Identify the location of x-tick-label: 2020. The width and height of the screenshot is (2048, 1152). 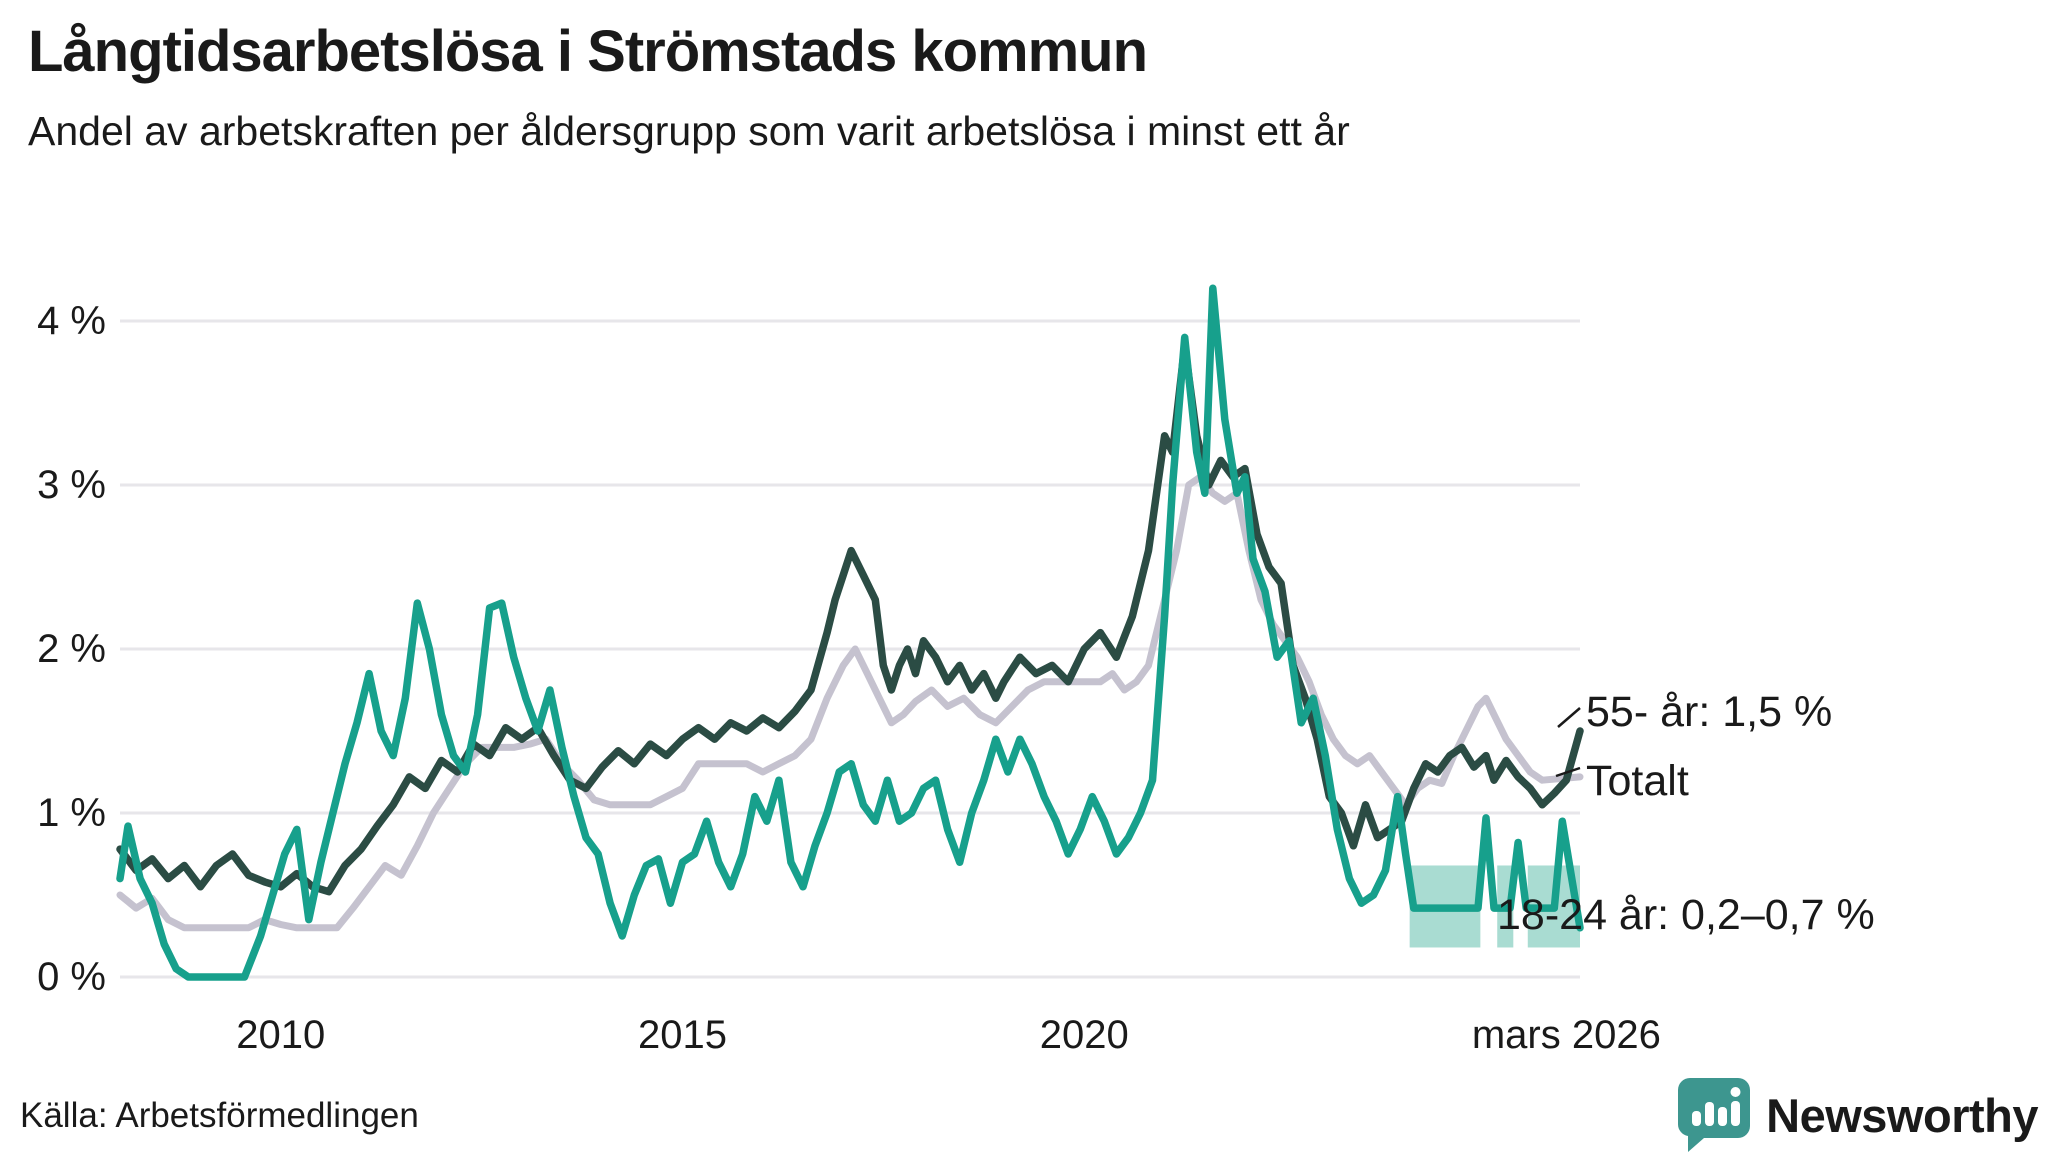
(1084, 1035).